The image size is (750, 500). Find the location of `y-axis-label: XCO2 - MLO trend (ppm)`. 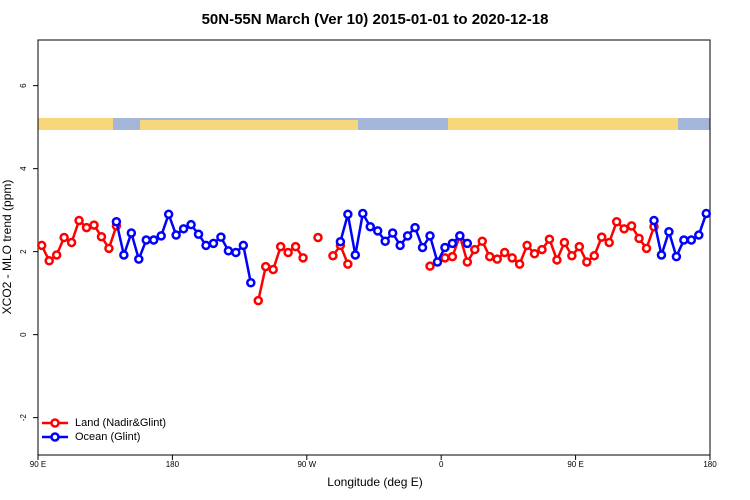

y-axis-label: XCO2 - MLO trend (ppm) is located at coordinates (7, 247).